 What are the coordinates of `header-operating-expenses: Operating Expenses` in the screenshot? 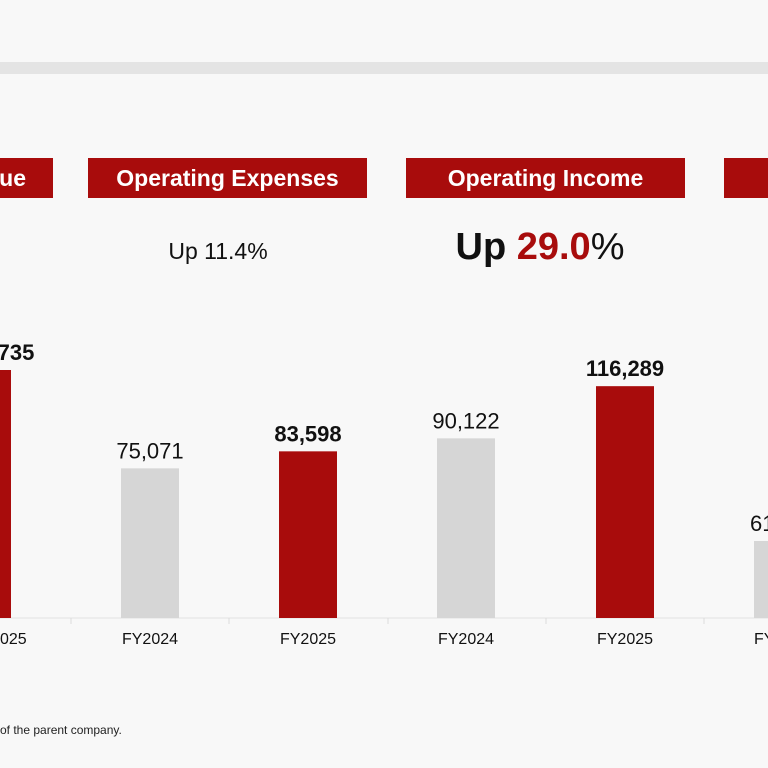 It's located at (227, 178).